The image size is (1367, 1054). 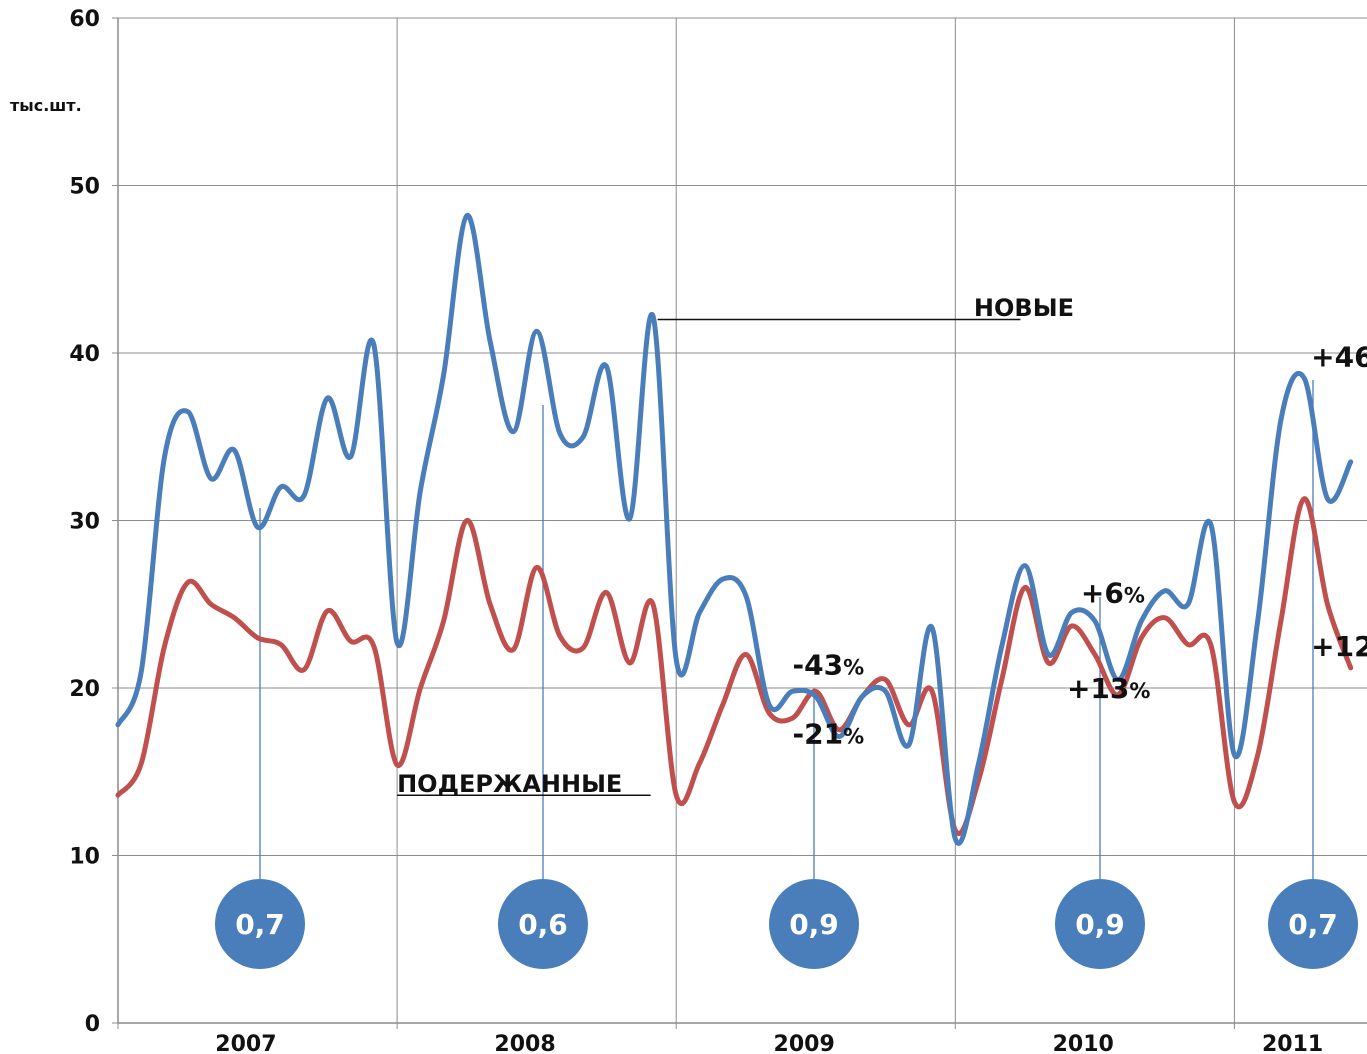 What do you see at coordinates (829, 733) in the screenshot?
I see `percent-annotation: -21%` at bounding box center [829, 733].